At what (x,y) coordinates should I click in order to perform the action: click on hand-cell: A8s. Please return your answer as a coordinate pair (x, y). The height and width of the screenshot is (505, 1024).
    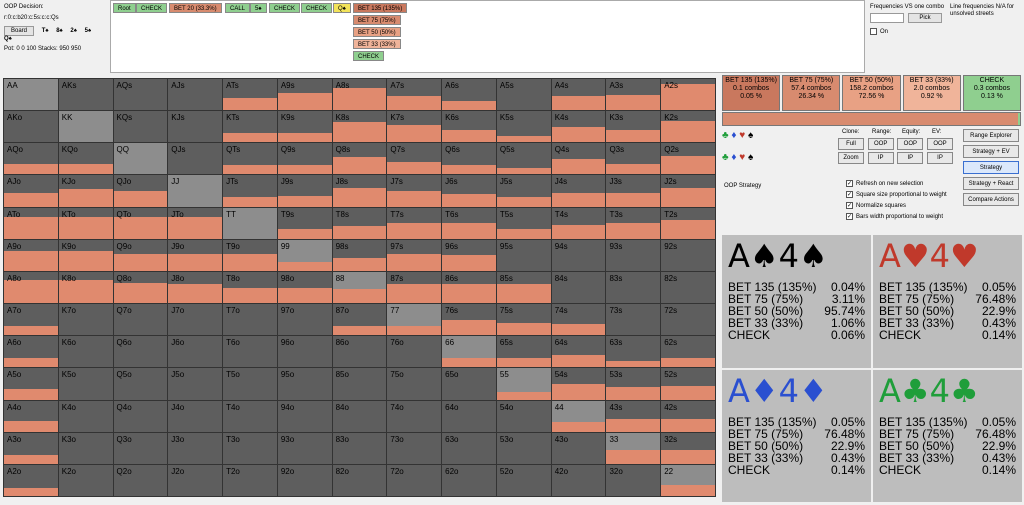
    Looking at the image, I should click on (359, 95).